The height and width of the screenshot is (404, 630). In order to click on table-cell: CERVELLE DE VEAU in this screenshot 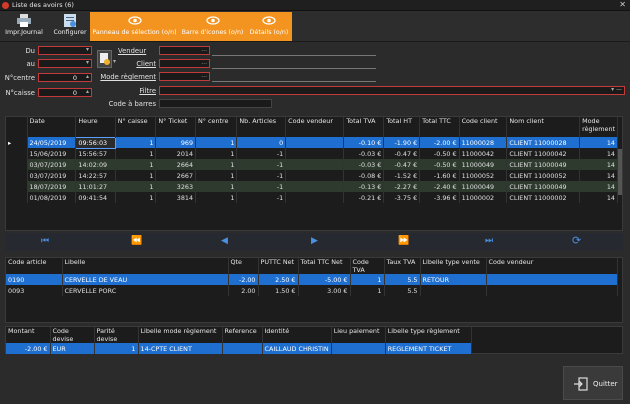, I will do `click(145, 279)`.